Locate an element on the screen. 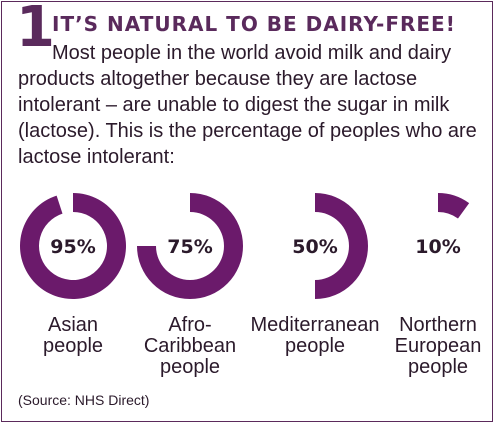 The image size is (496, 425). donut-value-label: 95% is located at coordinates (72, 247).